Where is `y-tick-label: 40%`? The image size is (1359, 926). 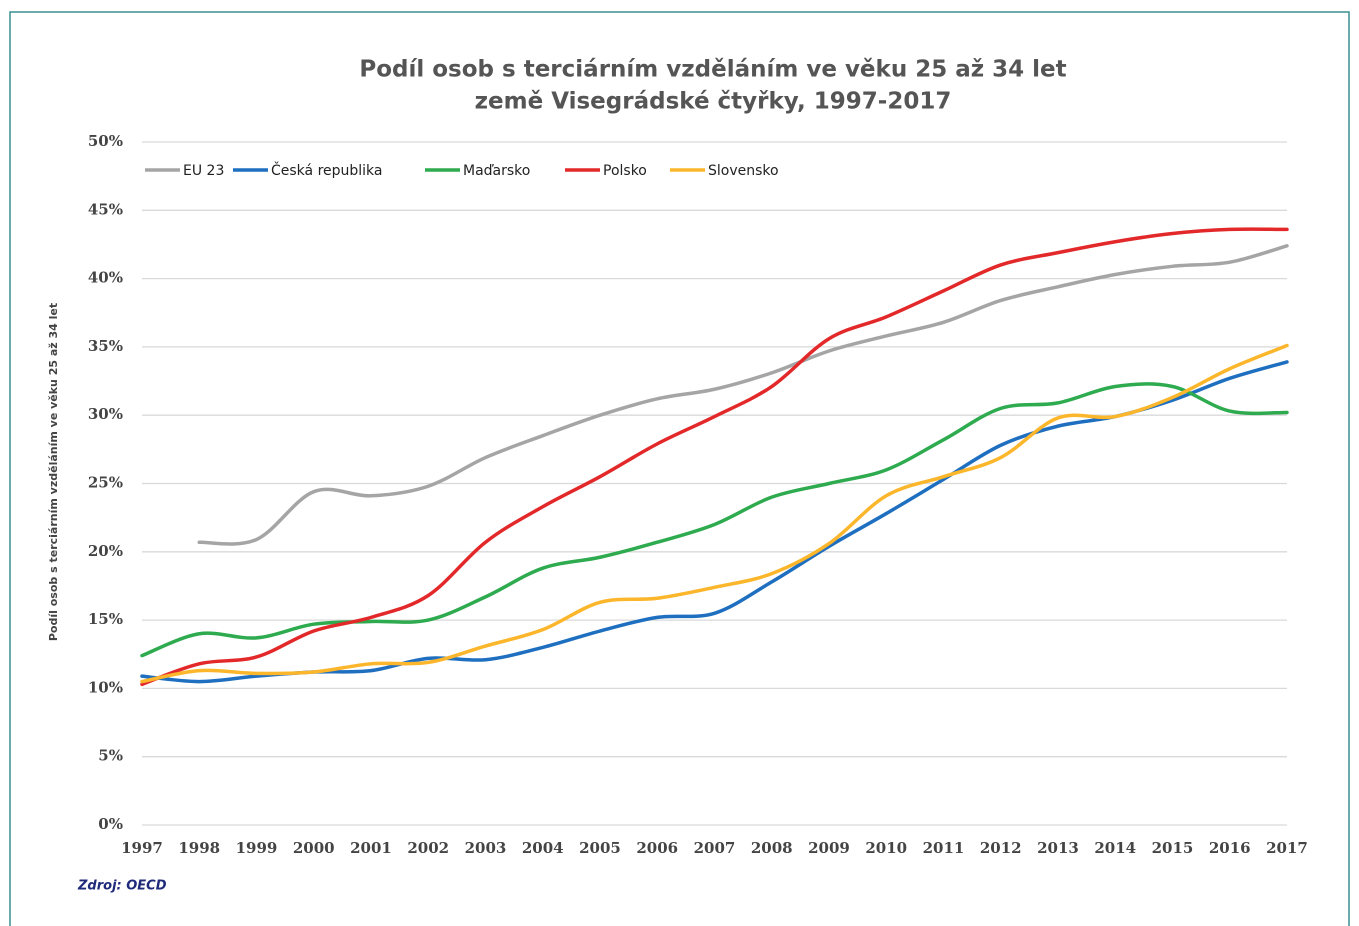 y-tick-label: 40% is located at coordinates (105, 278).